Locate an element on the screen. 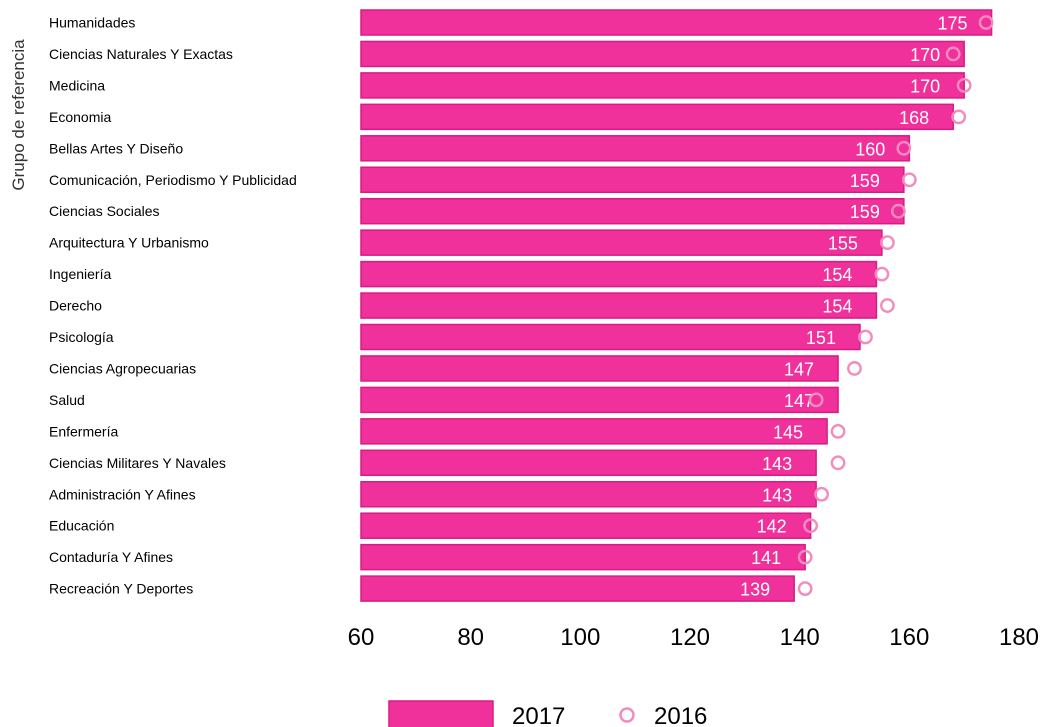  category-label: Enfermería is located at coordinates (83, 431).